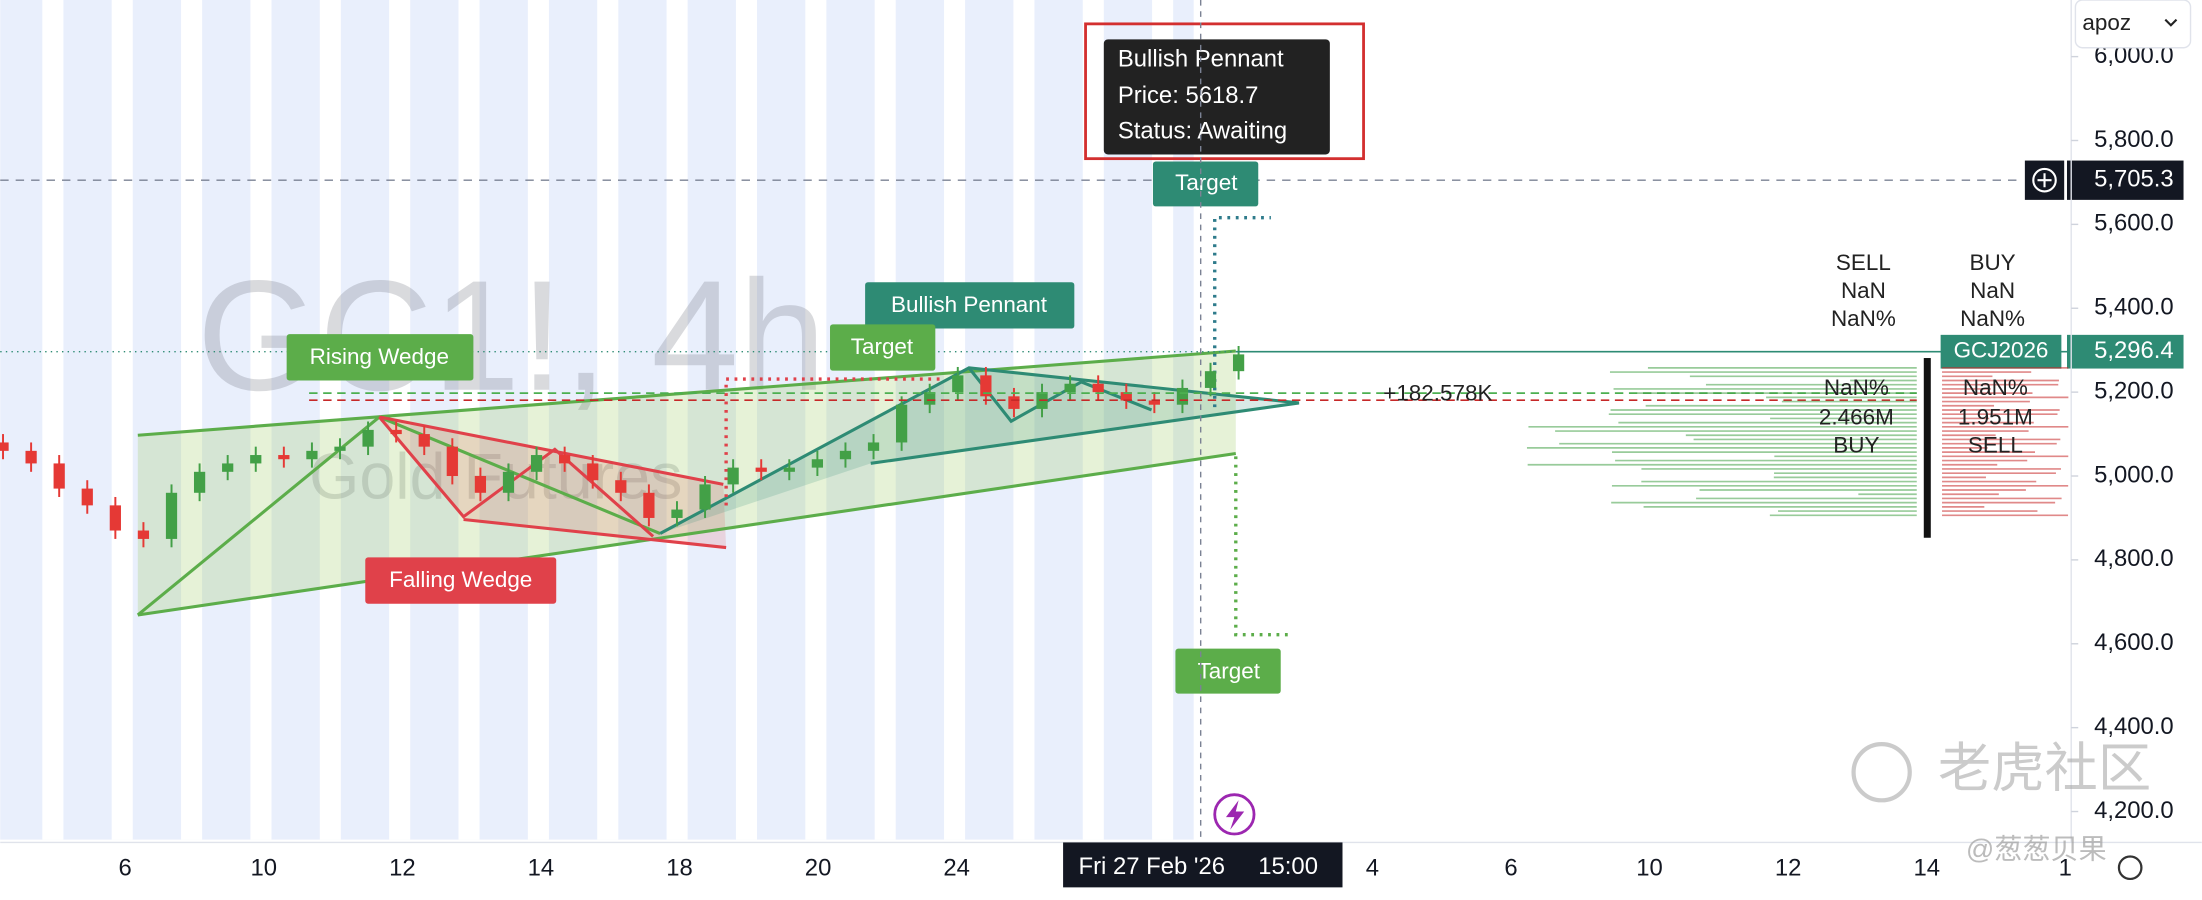 The image size is (2202, 900). I want to click on pattern-label: Rising Wedge, so click(379, 356).